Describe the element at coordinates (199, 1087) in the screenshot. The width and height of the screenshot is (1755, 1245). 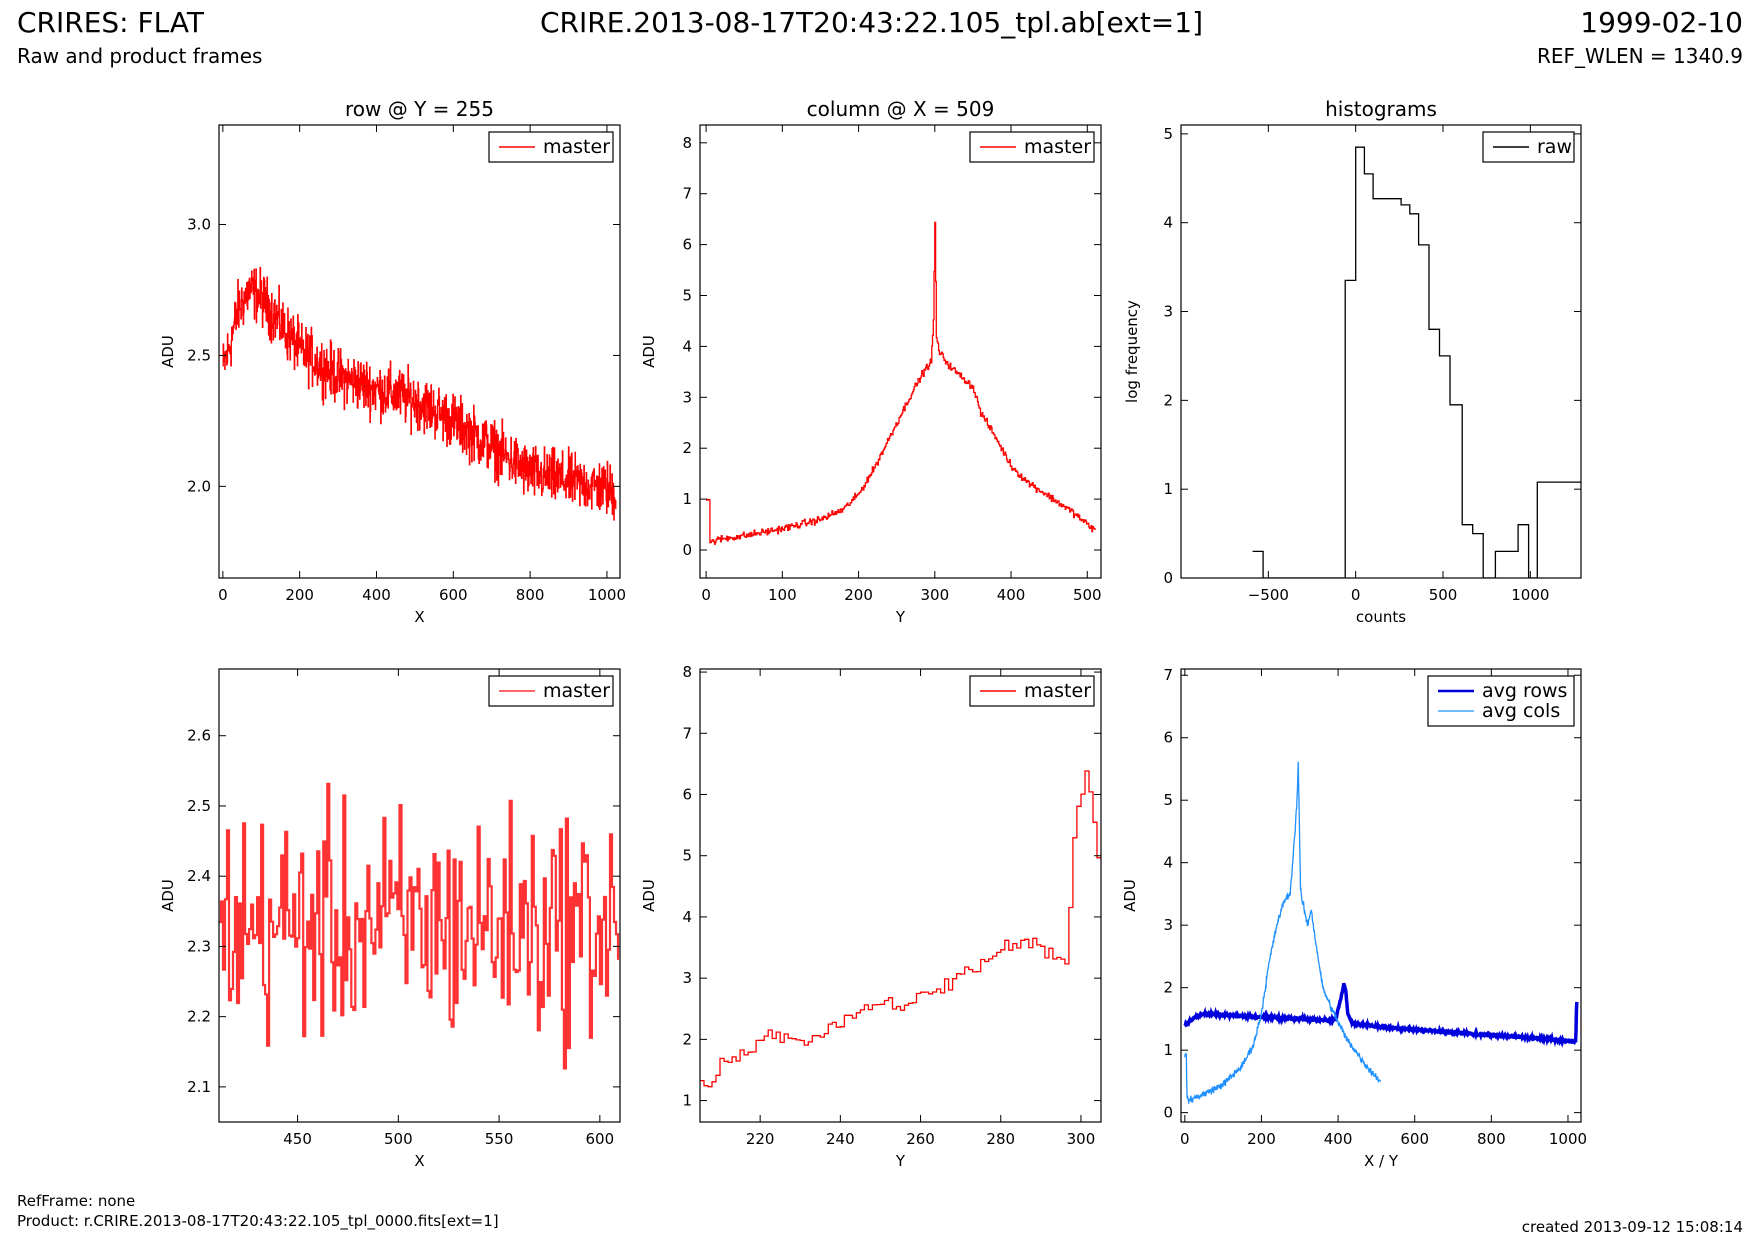
I see `y-tick-label: 2.1` at that location.